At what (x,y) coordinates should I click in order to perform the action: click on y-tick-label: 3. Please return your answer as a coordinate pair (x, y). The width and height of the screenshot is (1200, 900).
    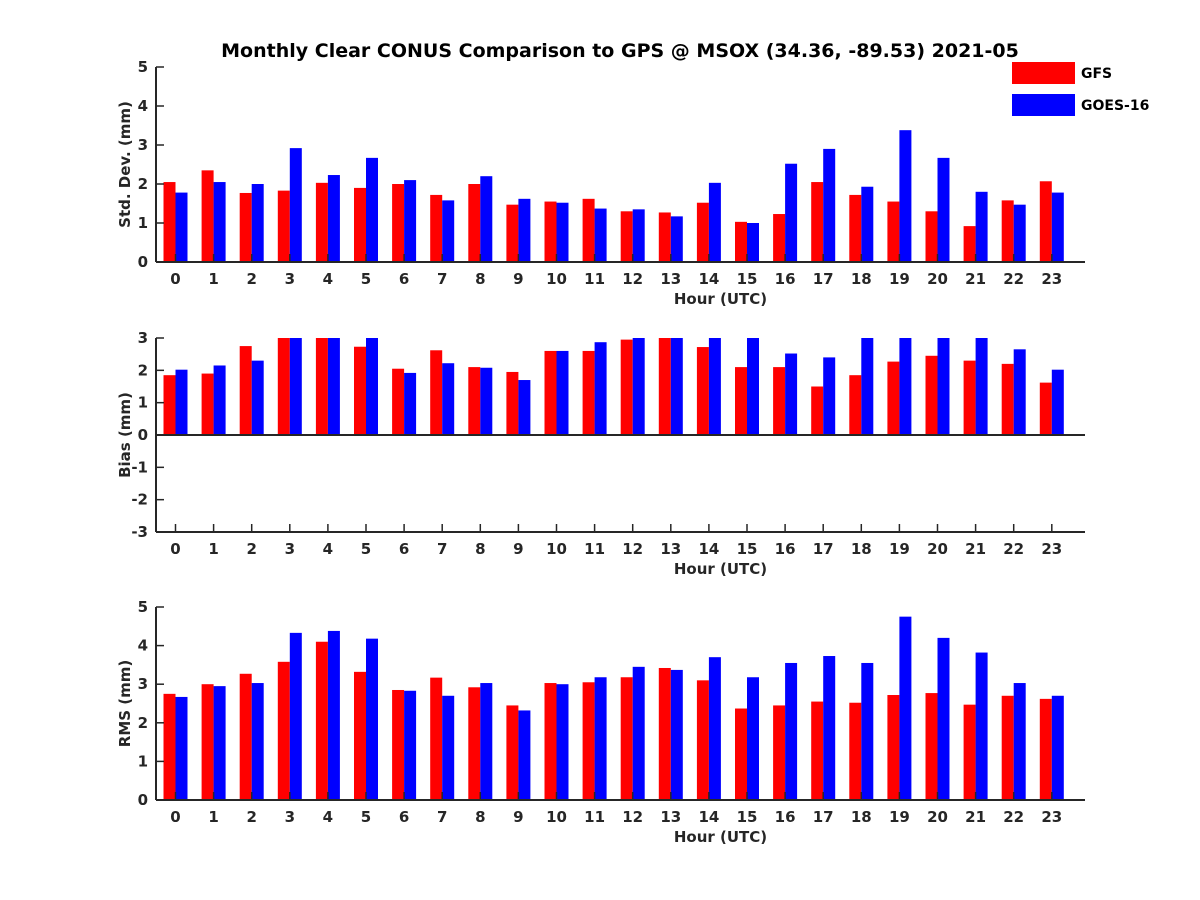
    Looking at the image, I should click on (143, 145).